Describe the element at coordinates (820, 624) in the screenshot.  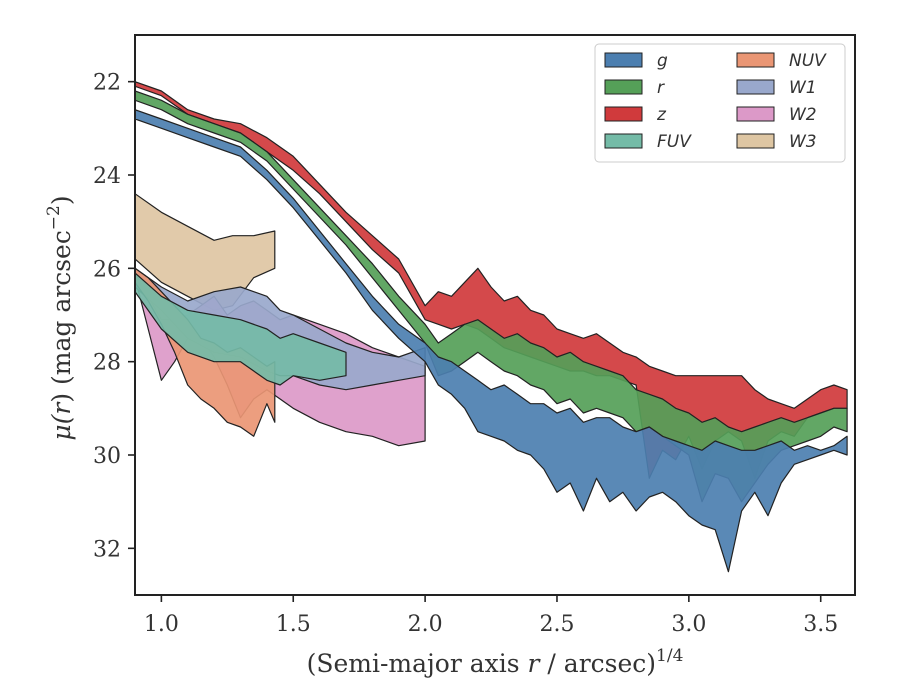
I see `x-tick-label: 3.5` at that location.